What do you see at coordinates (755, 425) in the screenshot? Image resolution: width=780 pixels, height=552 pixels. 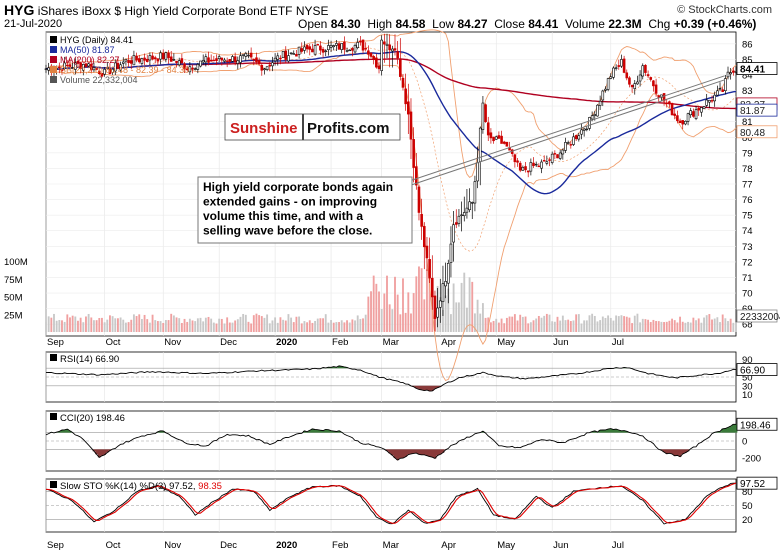 I see `indicator-last-text: 198.46` at bounding box center [755, 425].